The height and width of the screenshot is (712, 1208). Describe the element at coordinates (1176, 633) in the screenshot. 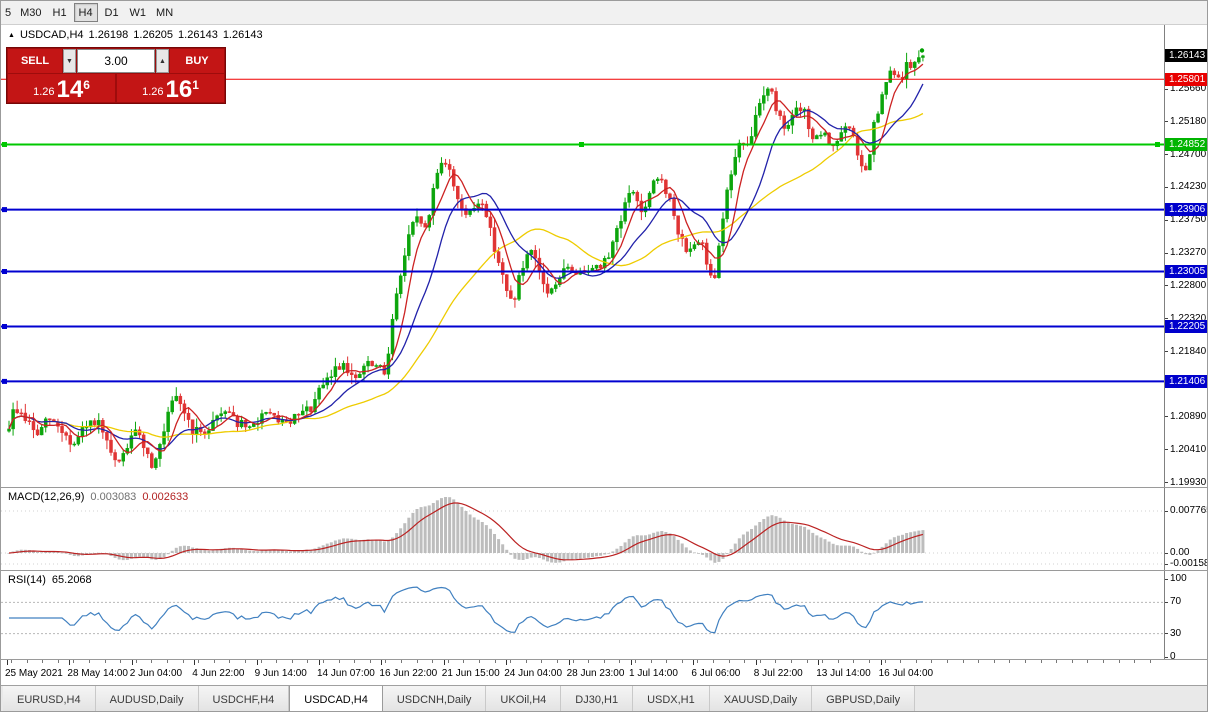

I see `rsi-scale-label: 30` at that location.